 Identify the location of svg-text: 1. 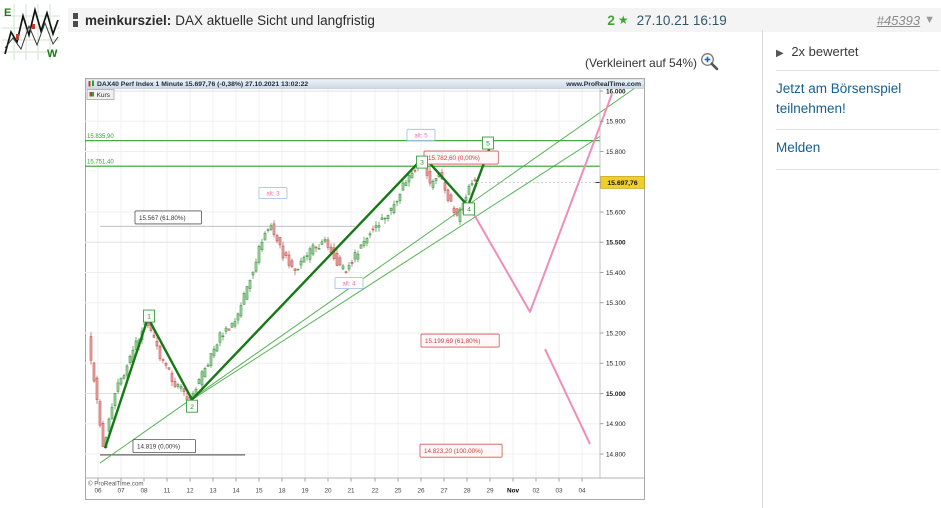
(149, 317).